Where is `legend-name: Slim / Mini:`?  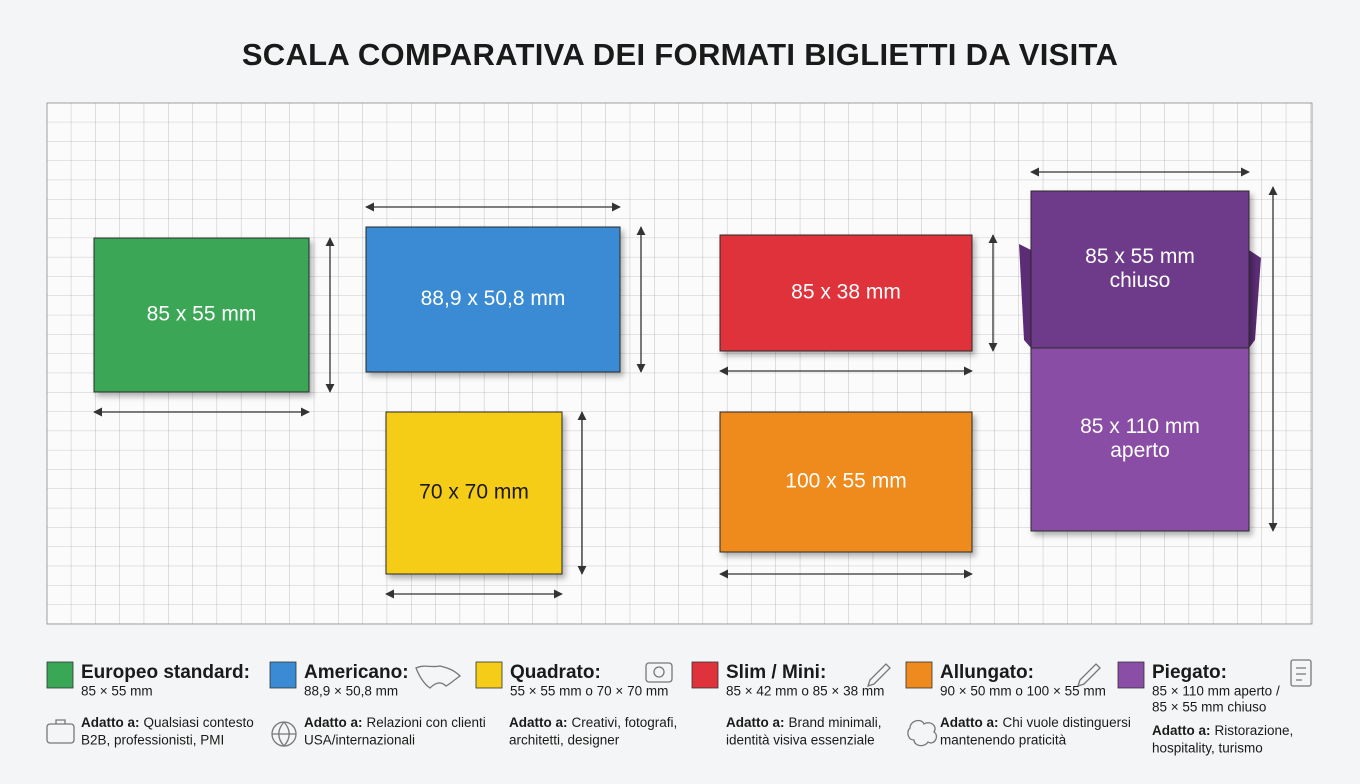 legend-name: Slim / Mini: is located at coordinates (776, 672).